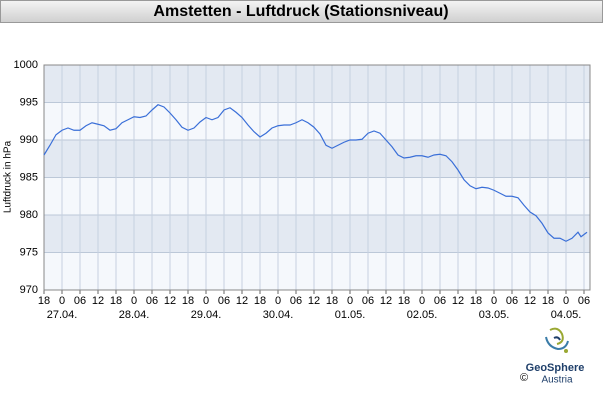  Describe the element at coordinates (206, 315) in the screenshot. I see `date-label: 29.04.` at that location.